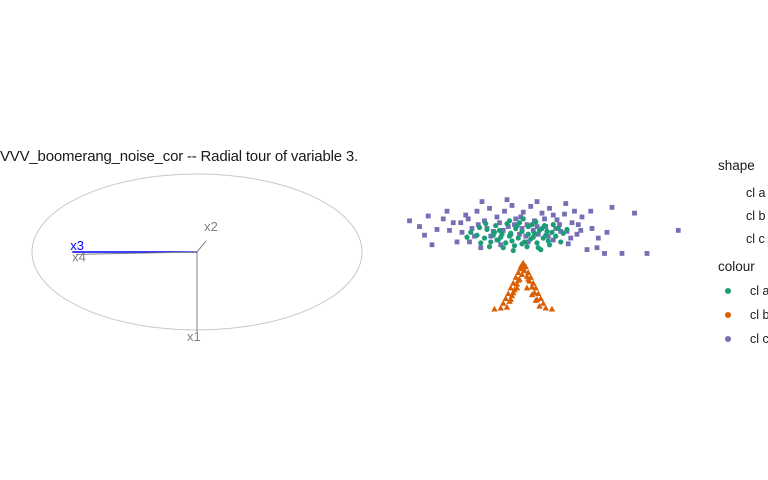  Describe the element at coordinates (756, 193) in the screenshot. I see `legend-shape-label-a: cl a` at that location.